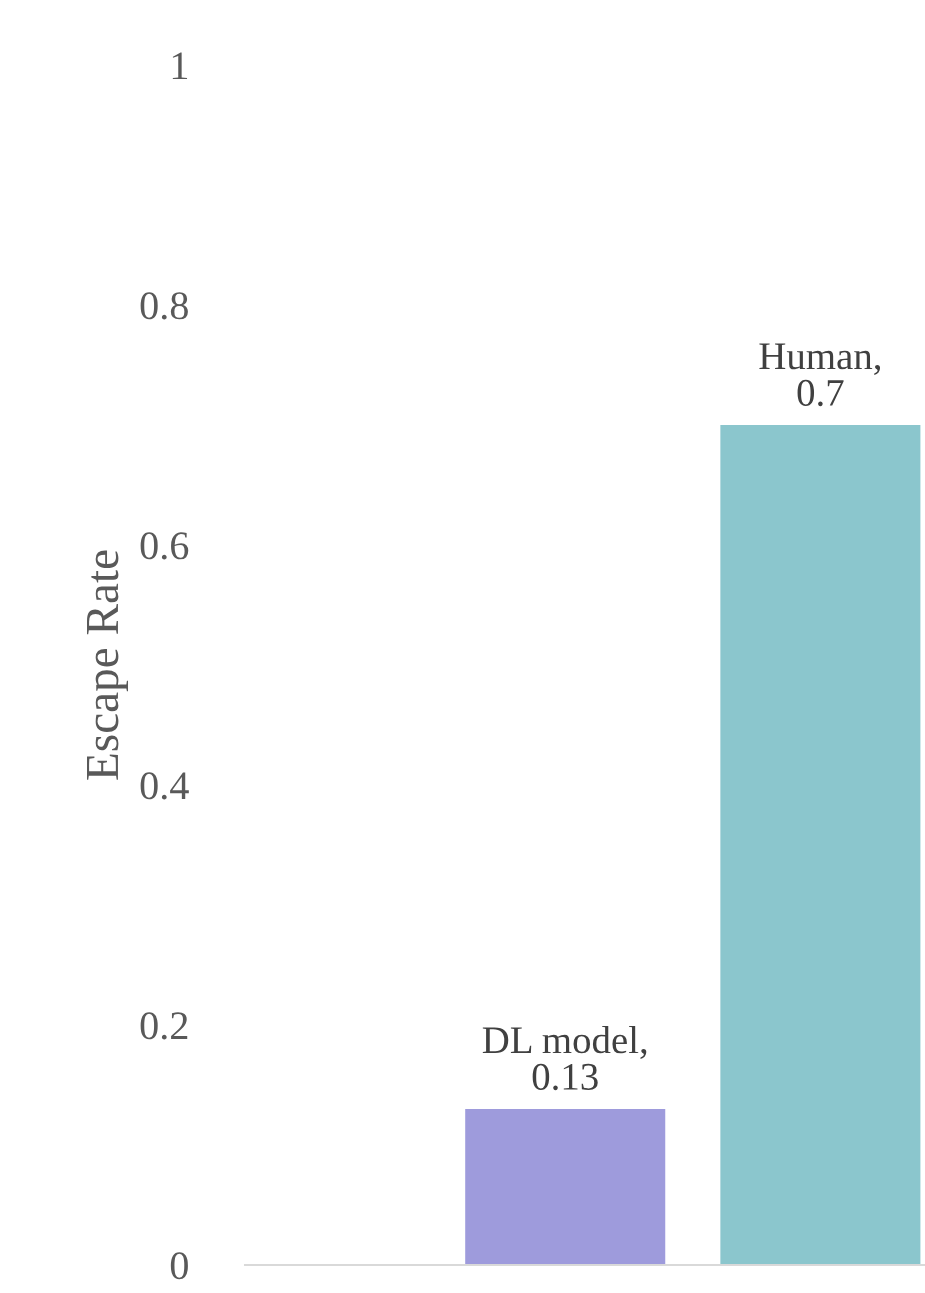 This screenshot has height=1293, width=925. What do you see at coordinates (164, 306) in the screenshot?
I see `y-tick-label: 0.8` at bounding box center [164, 306].